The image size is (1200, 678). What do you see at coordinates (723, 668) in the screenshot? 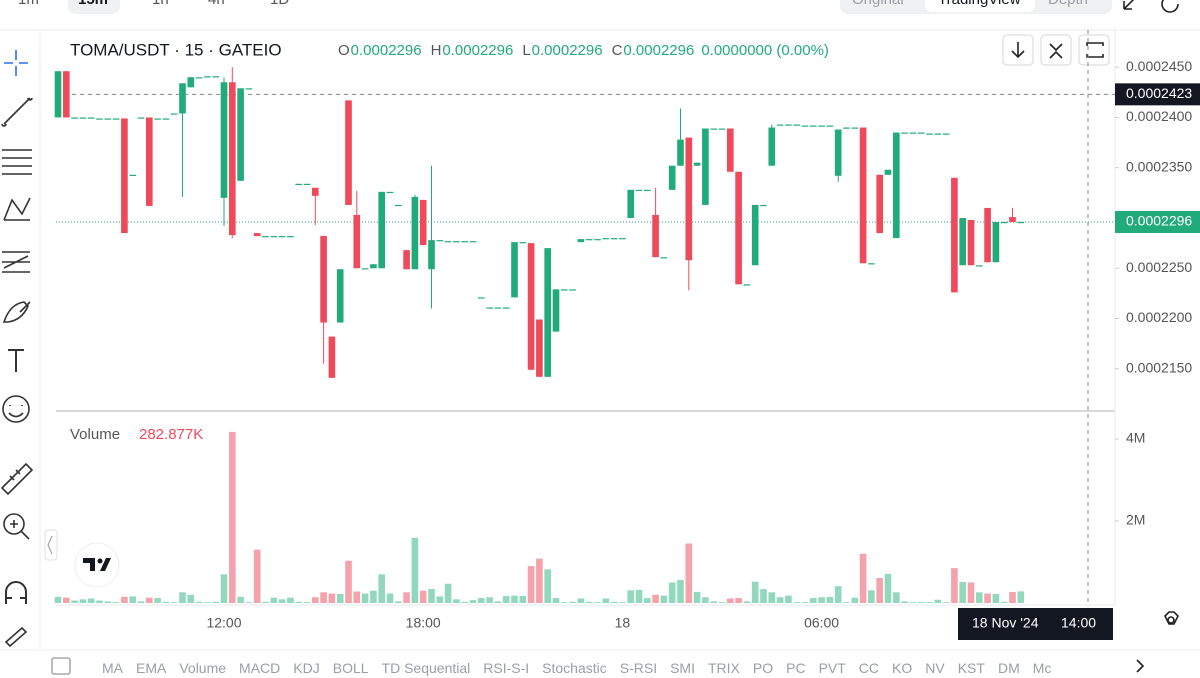
I see `indicator: TRIX` at bounding box center [723, 668].